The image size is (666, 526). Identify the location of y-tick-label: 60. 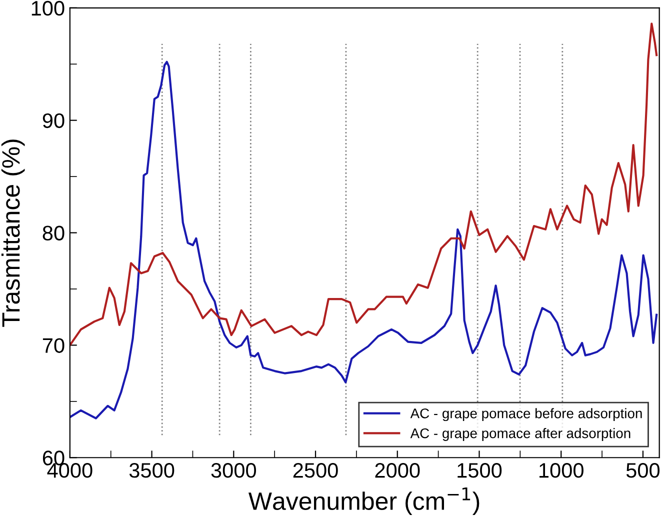
(53, 458).